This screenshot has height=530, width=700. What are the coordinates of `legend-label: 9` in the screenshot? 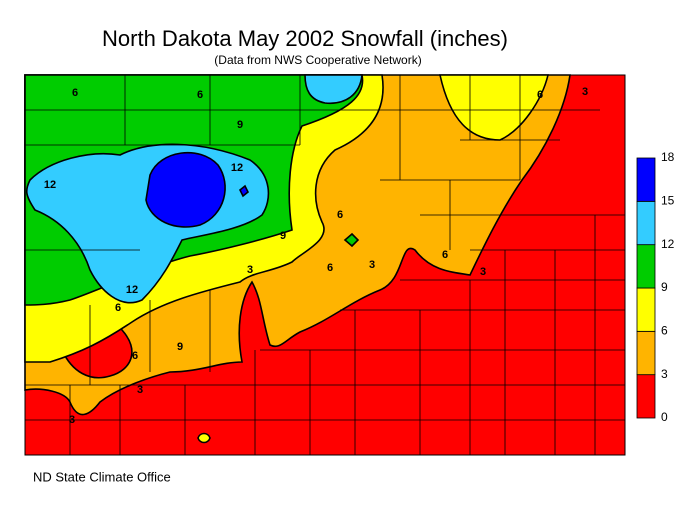 It's located at (664, 287).